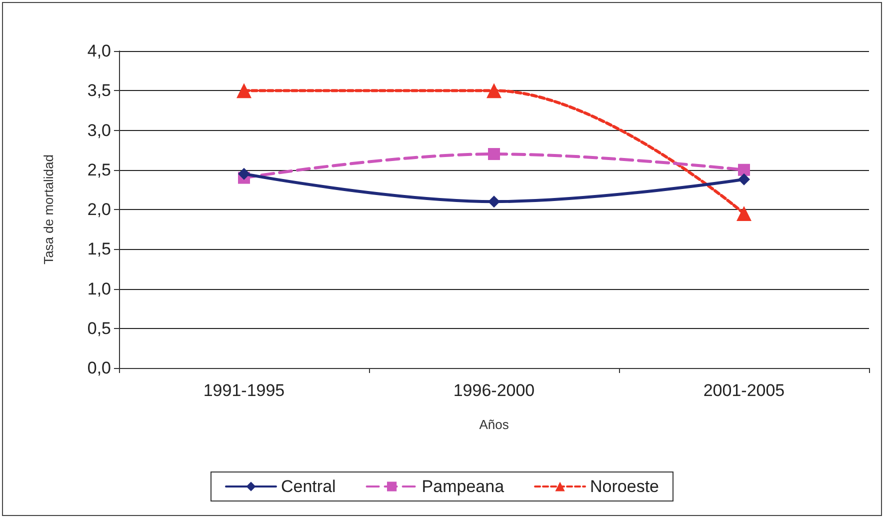  Describe the element at coordinates (463, 486) in the screenshot. I see `legend-label: Pampeana` at that location.